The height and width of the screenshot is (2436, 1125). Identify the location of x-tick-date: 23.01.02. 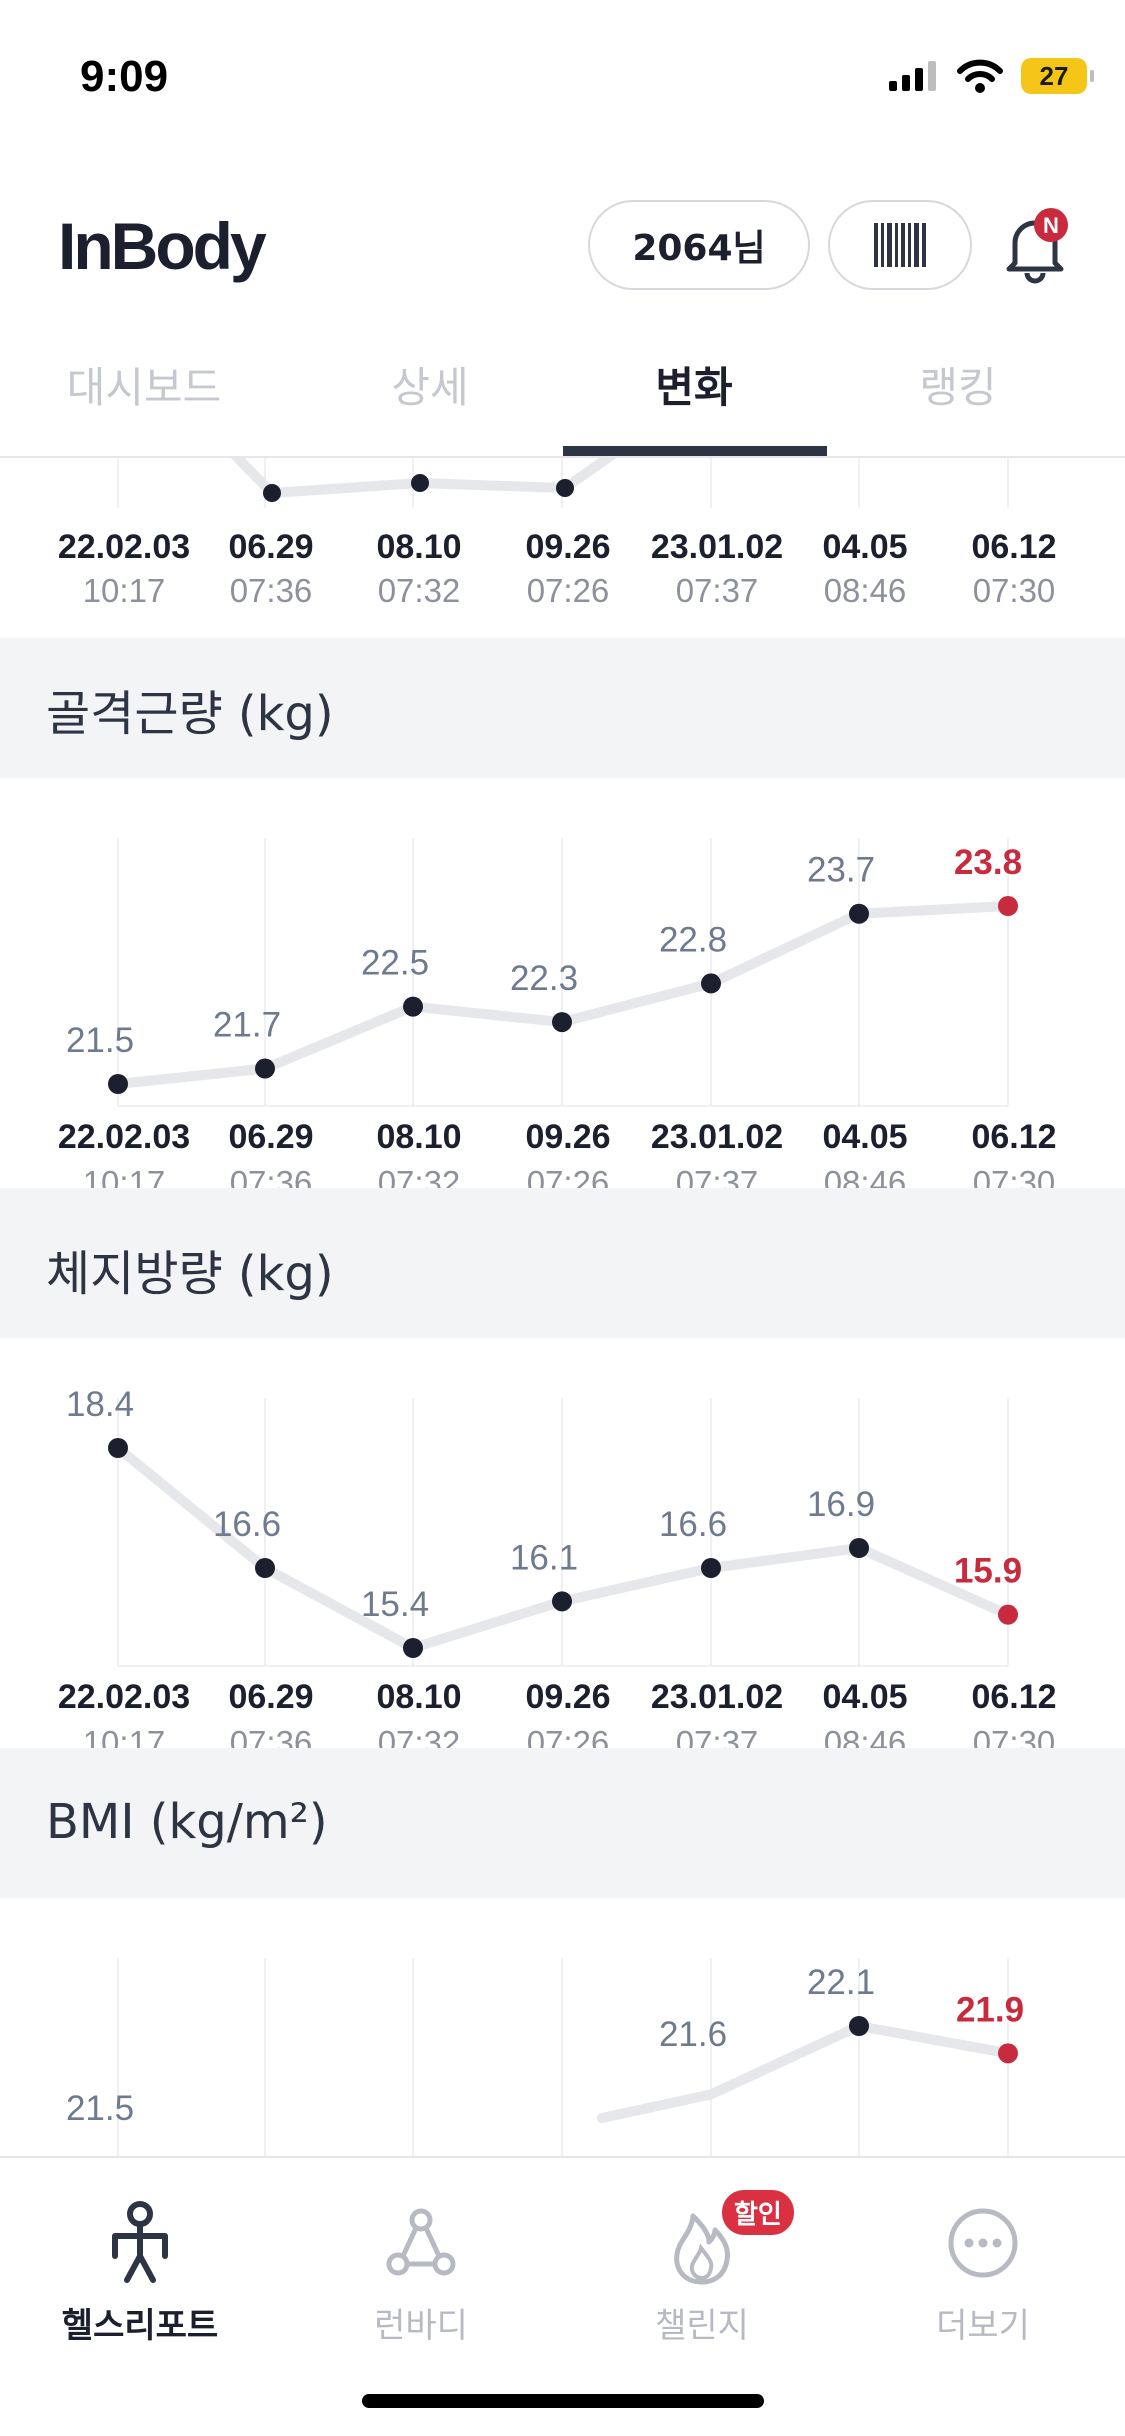
(717, 1697).